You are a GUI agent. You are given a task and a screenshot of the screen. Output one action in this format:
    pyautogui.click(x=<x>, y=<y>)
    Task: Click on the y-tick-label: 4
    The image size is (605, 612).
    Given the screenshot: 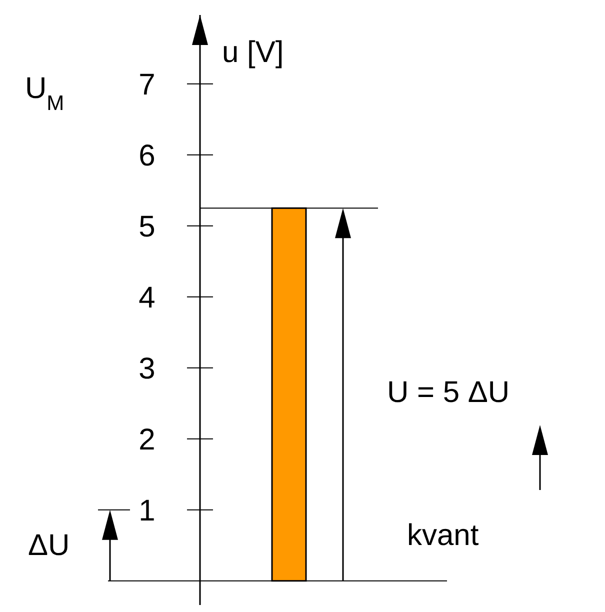 What is the action you would take?
    pyautogui.click(x=147, y=297)
    